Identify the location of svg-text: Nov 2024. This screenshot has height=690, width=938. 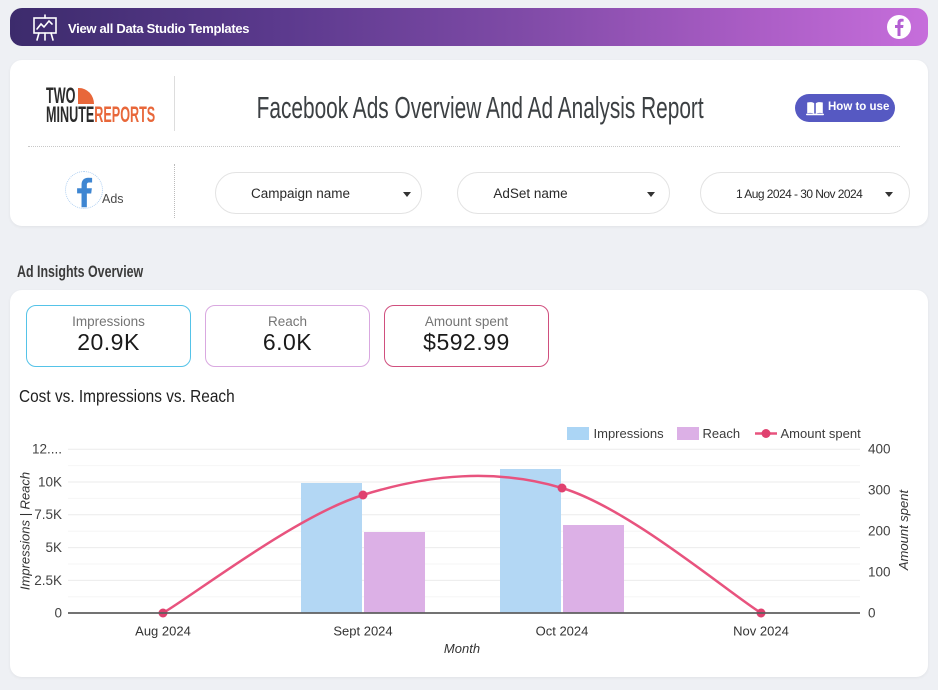
(761, 631).